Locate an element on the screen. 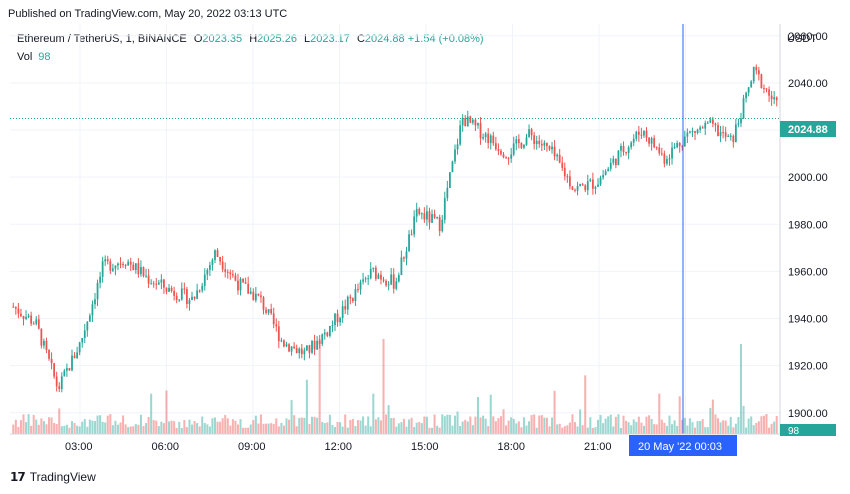  tradingview-brand: 𝟭𝟳 TradingView is located at coordinates (53, 477).